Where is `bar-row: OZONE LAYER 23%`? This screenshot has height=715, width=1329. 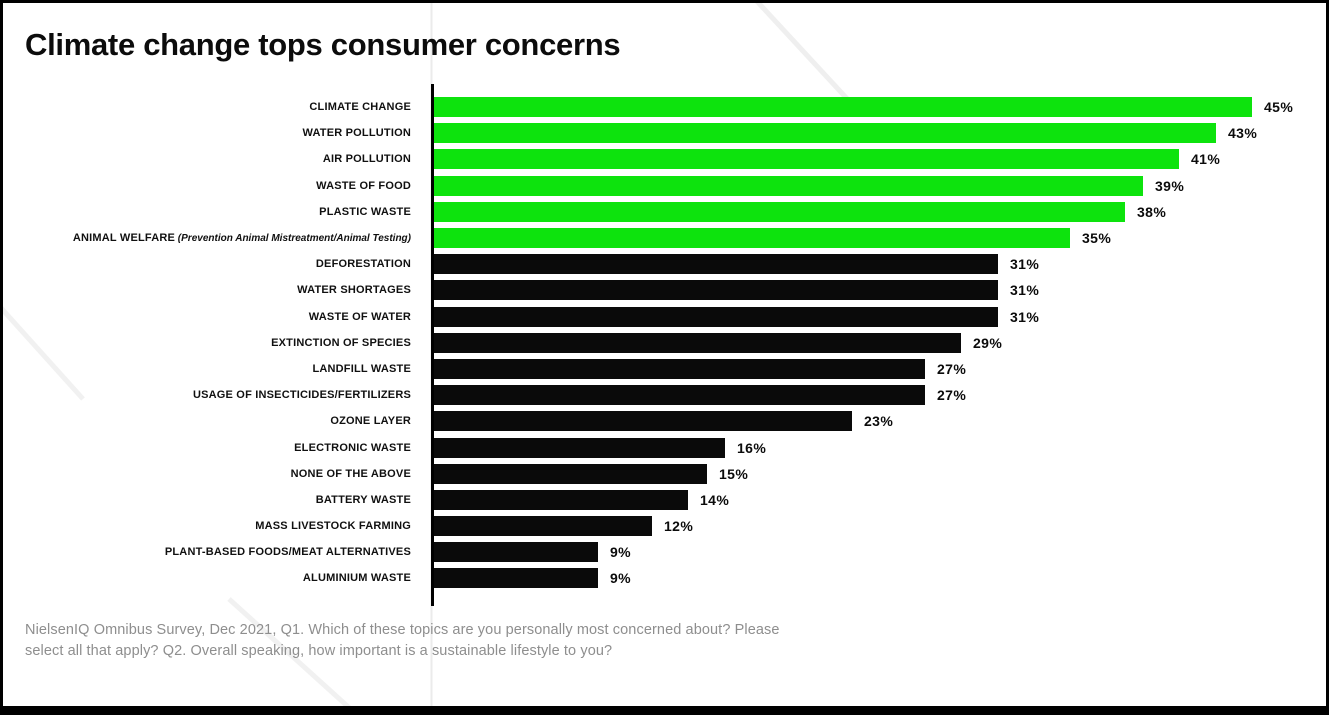
bar-row: OZONE LAYER 23% is located at coordinates (653, 421).